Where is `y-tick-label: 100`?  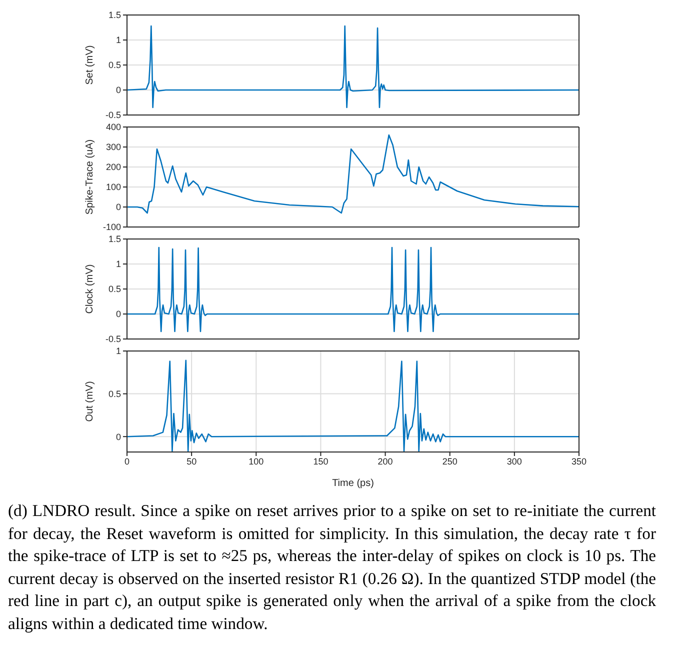 y-tick-label: 100 is located at coordinates (113, 187).